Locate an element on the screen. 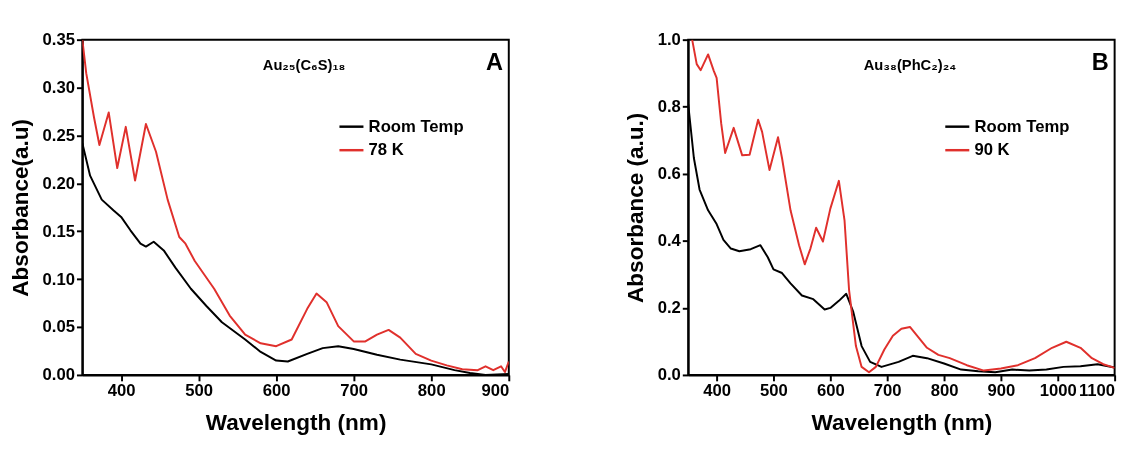 The width and height of the screenshot is (1146, 450). y-tick-label: 0.6 is located at coordinates (669, 174).